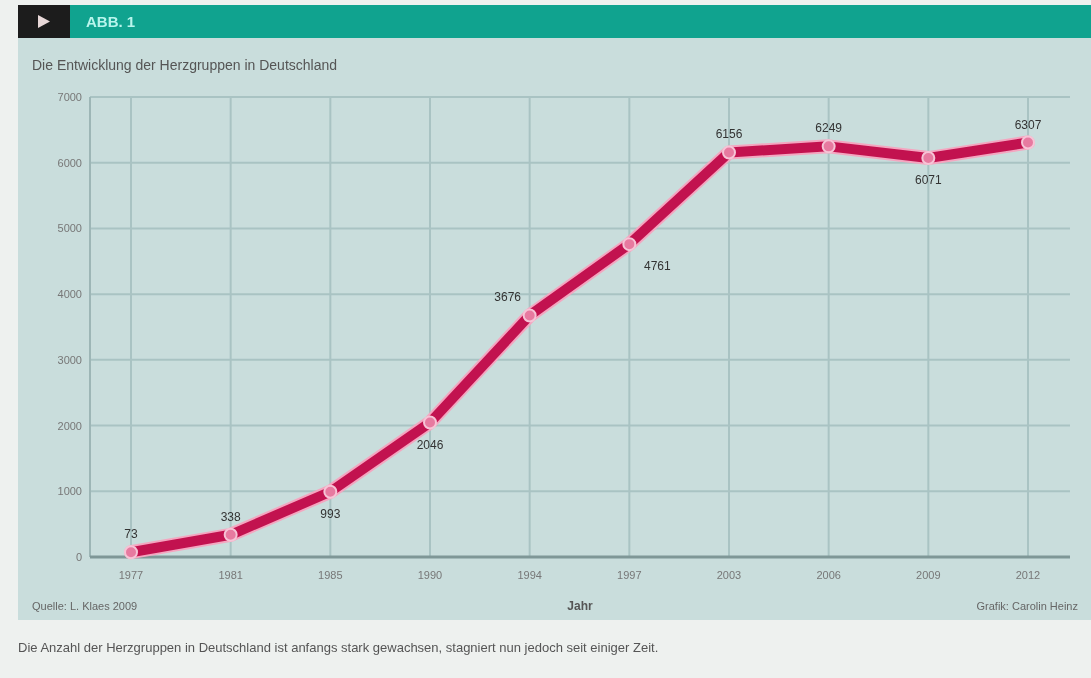 The width and height of the screenshot is (1091, 678). I want to click on y-tick-label: 0, so click(78, 557).